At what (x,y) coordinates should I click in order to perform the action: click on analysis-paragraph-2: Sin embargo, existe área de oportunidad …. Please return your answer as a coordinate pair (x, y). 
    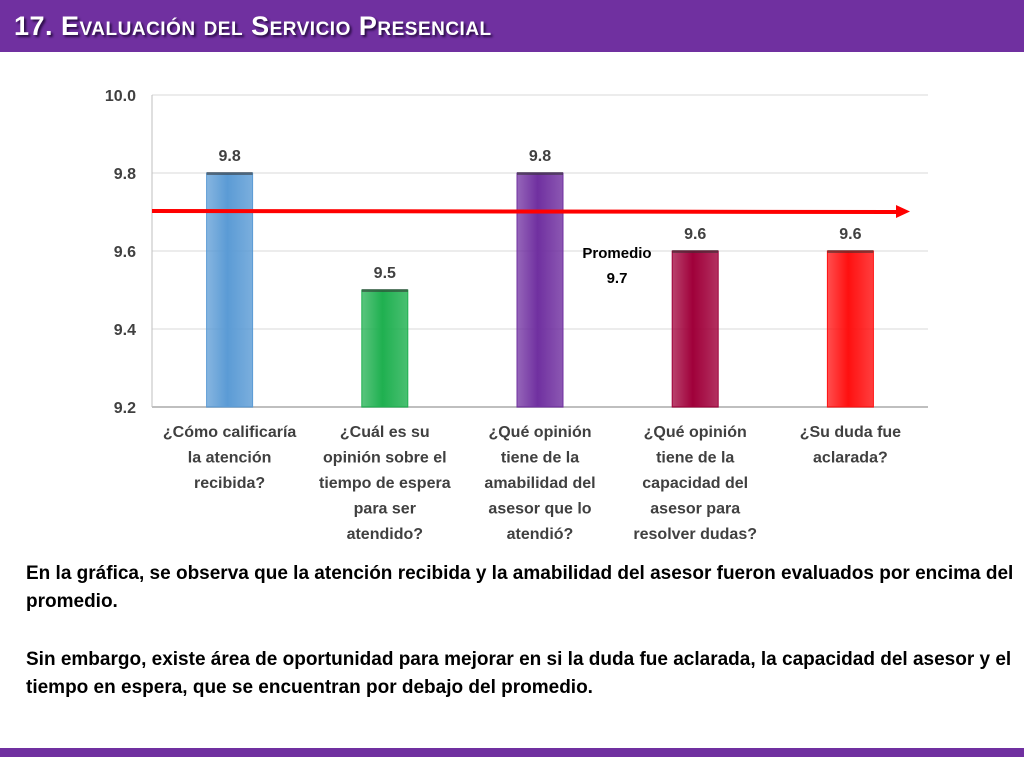
    Looking at the image, I should click on (519, 673).